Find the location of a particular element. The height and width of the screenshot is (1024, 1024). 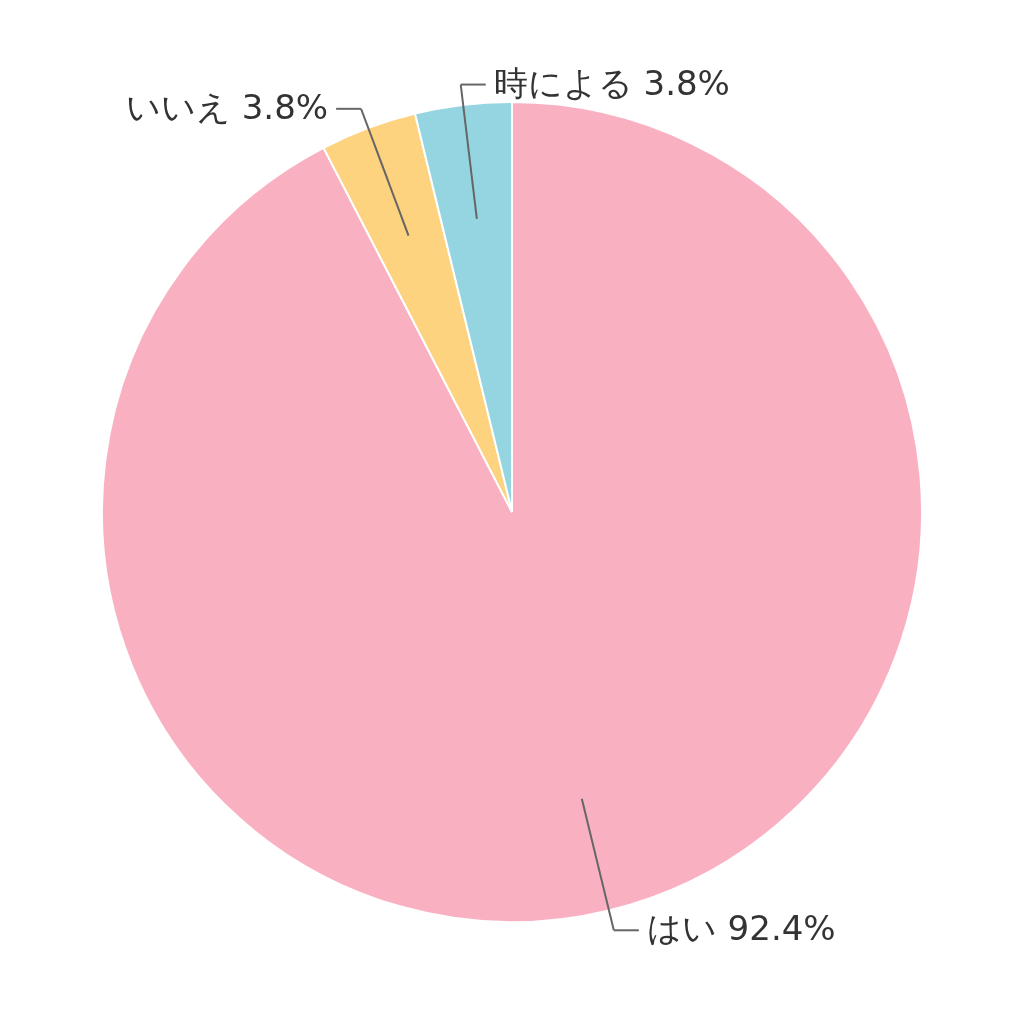

slice-label: いいえ 3.8% is located at coordinates (227, 106).